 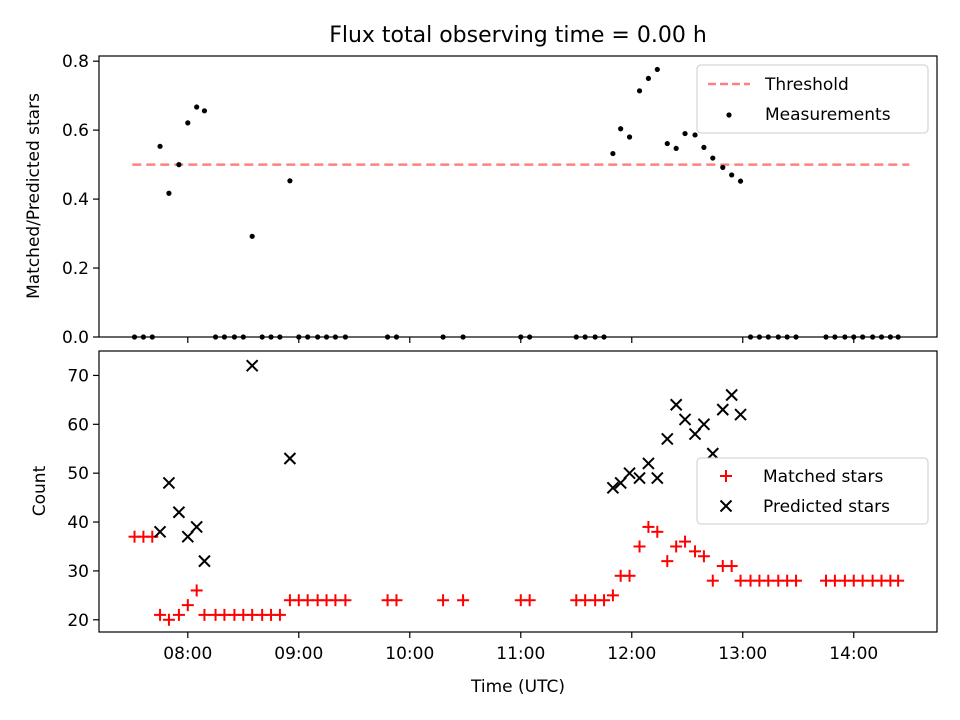 I want to click on bottom-ytick-label: 20, so click(x=78, y=621).